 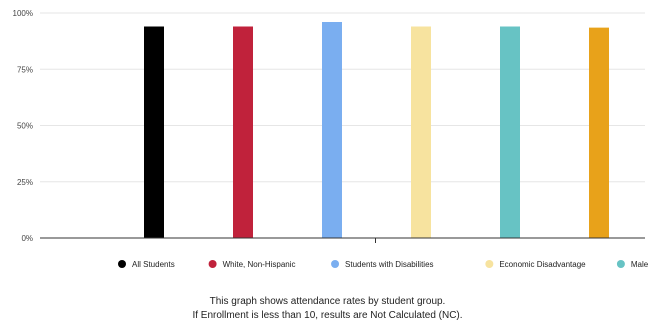 I want to click on legend-label: White, Non-Hispanic, so click(x=259, y=264).